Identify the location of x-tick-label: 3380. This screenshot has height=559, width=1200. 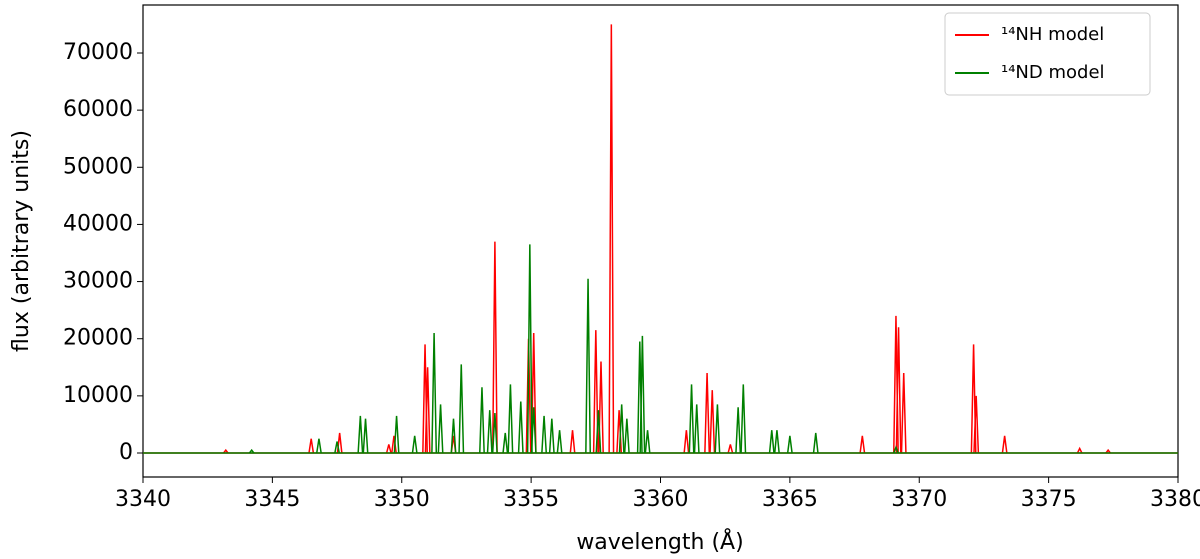
(1175, 499).